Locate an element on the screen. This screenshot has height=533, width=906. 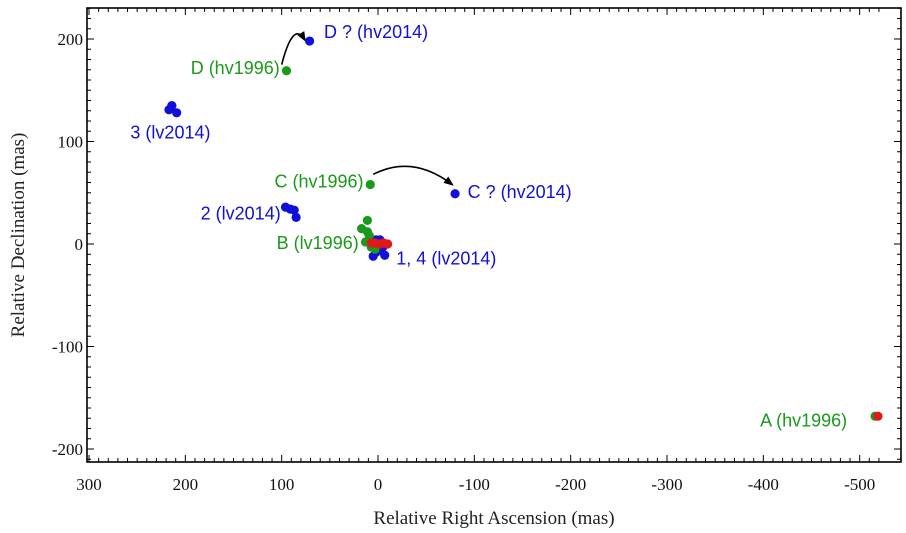
annotation-label: D (hv1996) is located at coordinates (235, 68).